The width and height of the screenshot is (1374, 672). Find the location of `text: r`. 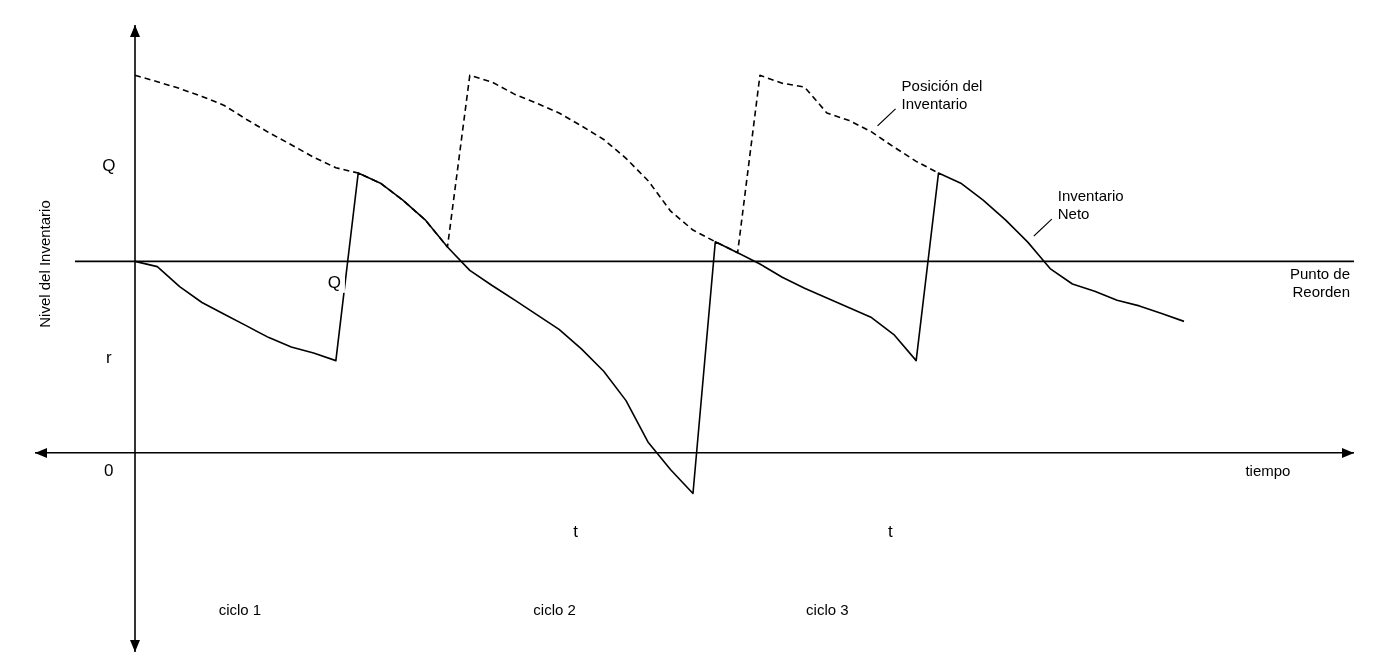

text: r is located at coordinates (108, 358).